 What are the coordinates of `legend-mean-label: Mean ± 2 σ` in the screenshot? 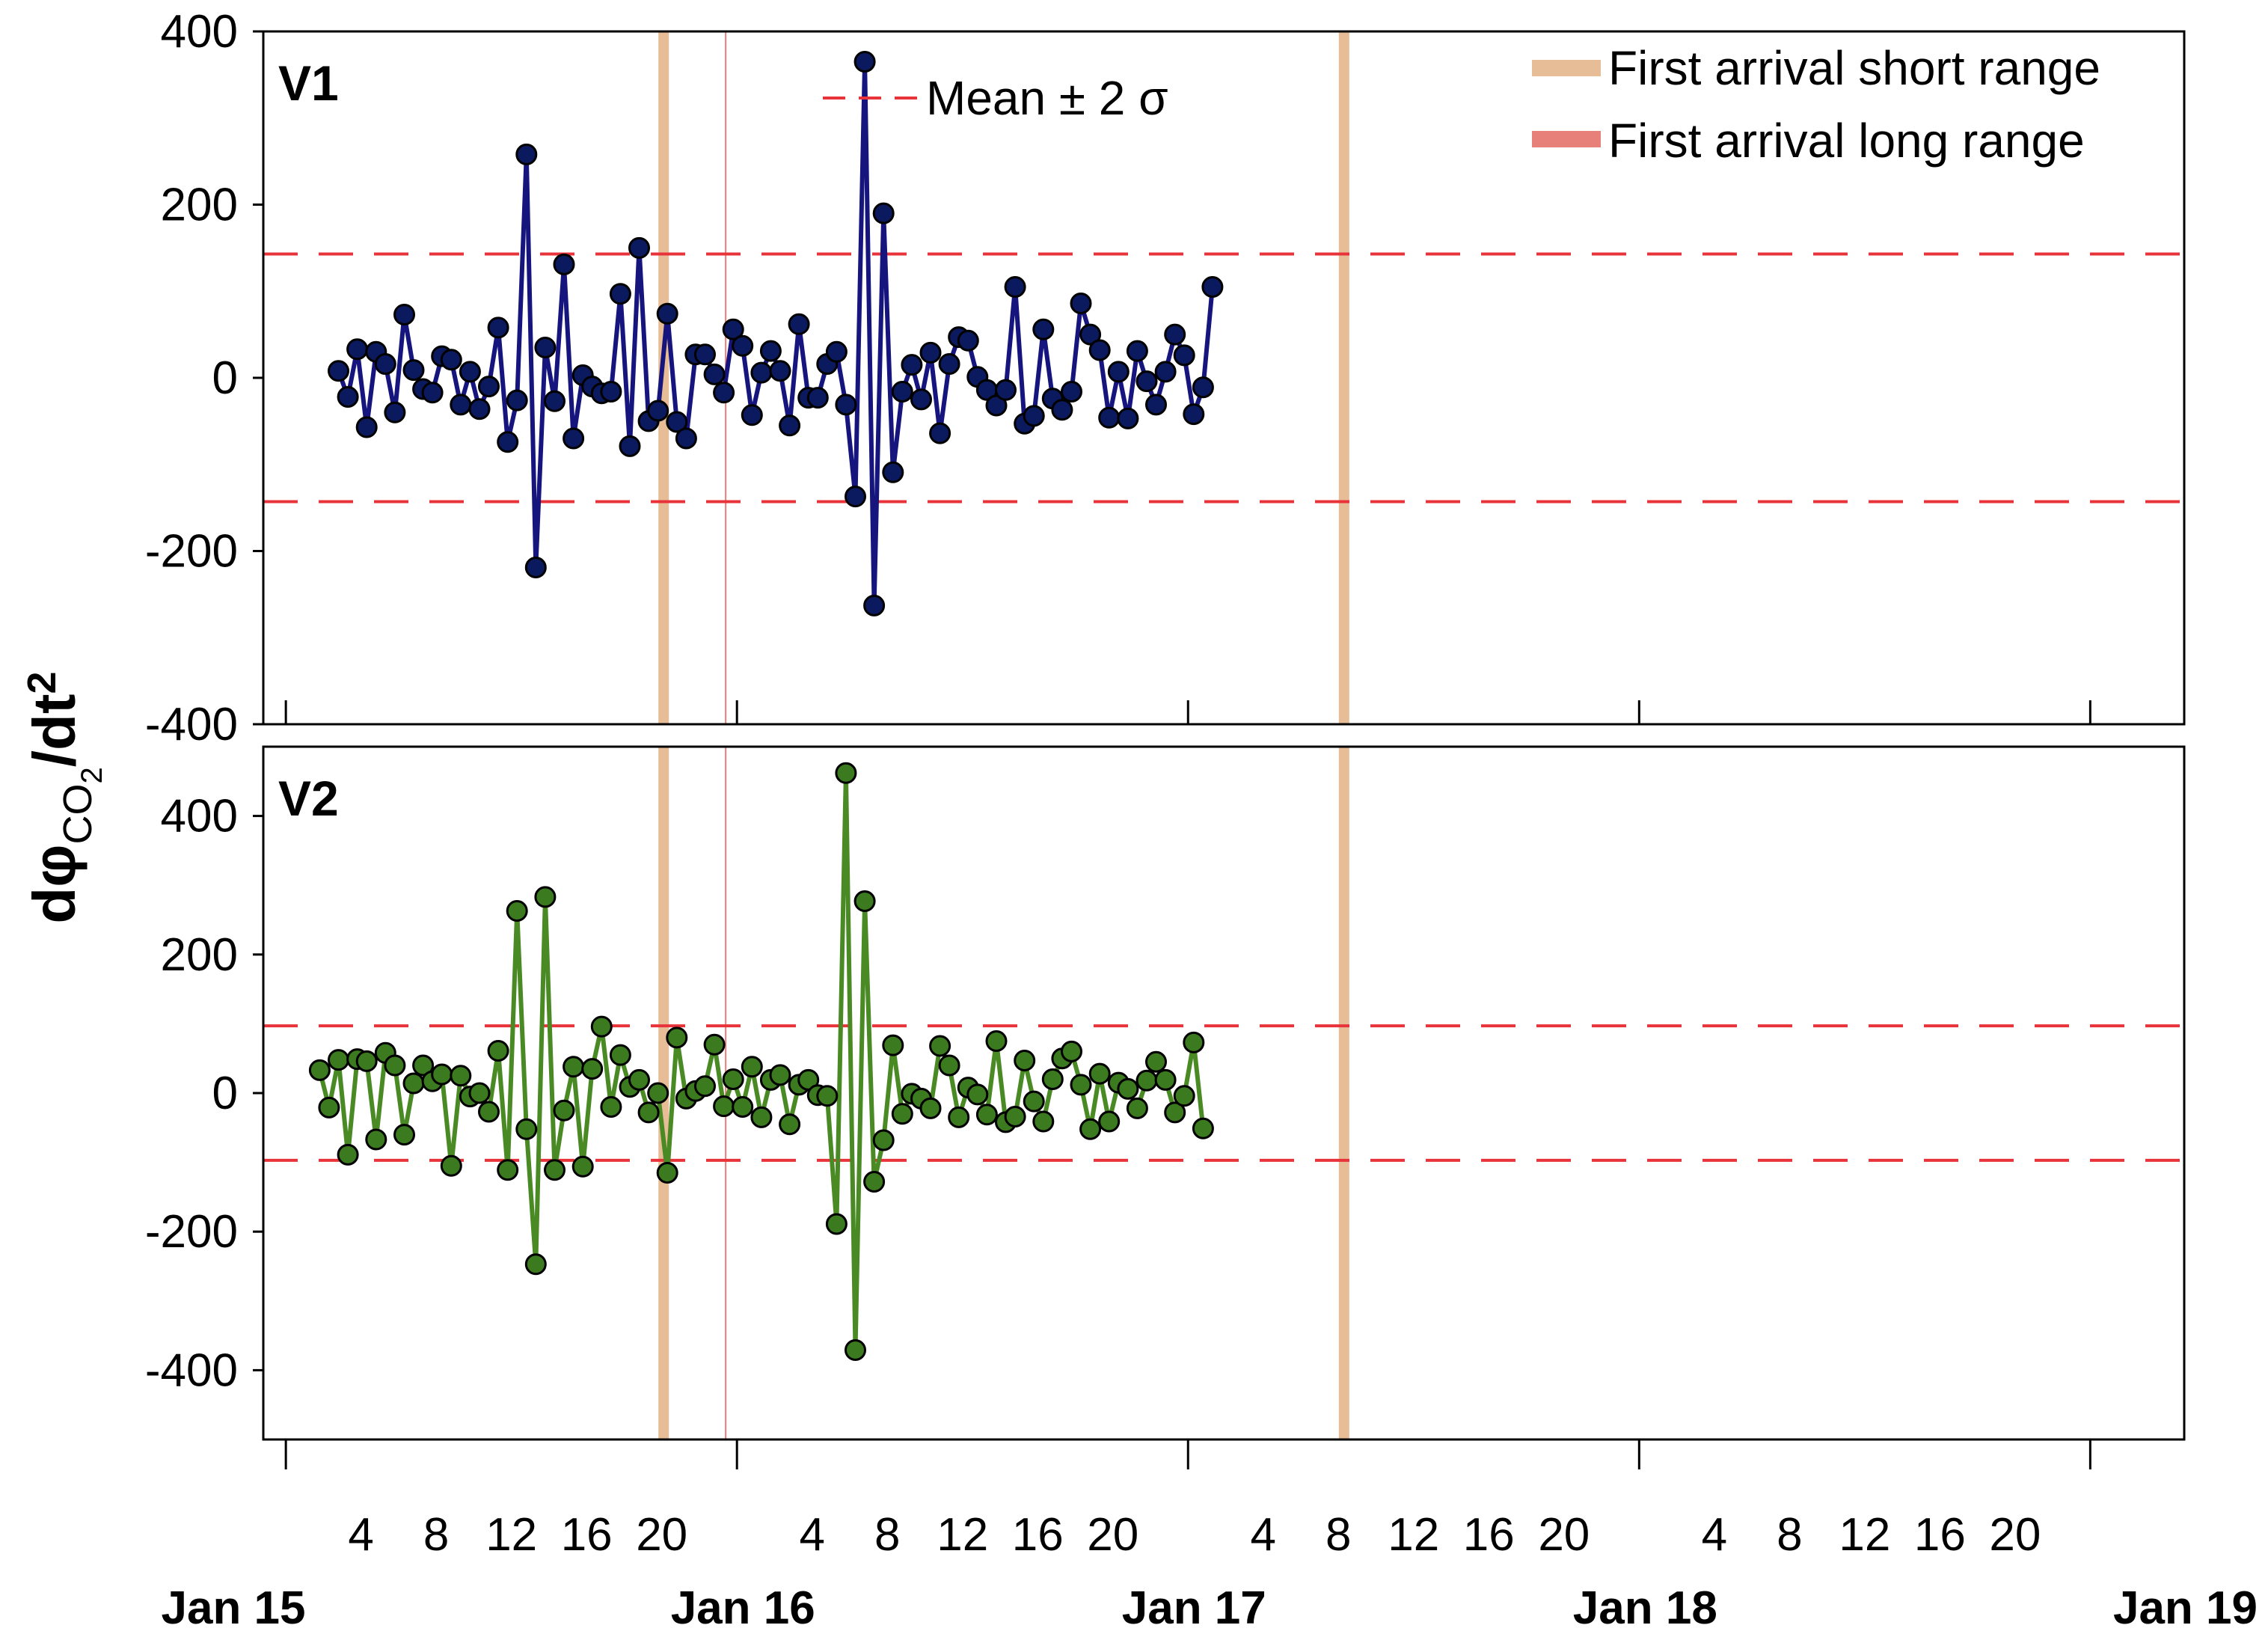 It's located at (1047, 98).